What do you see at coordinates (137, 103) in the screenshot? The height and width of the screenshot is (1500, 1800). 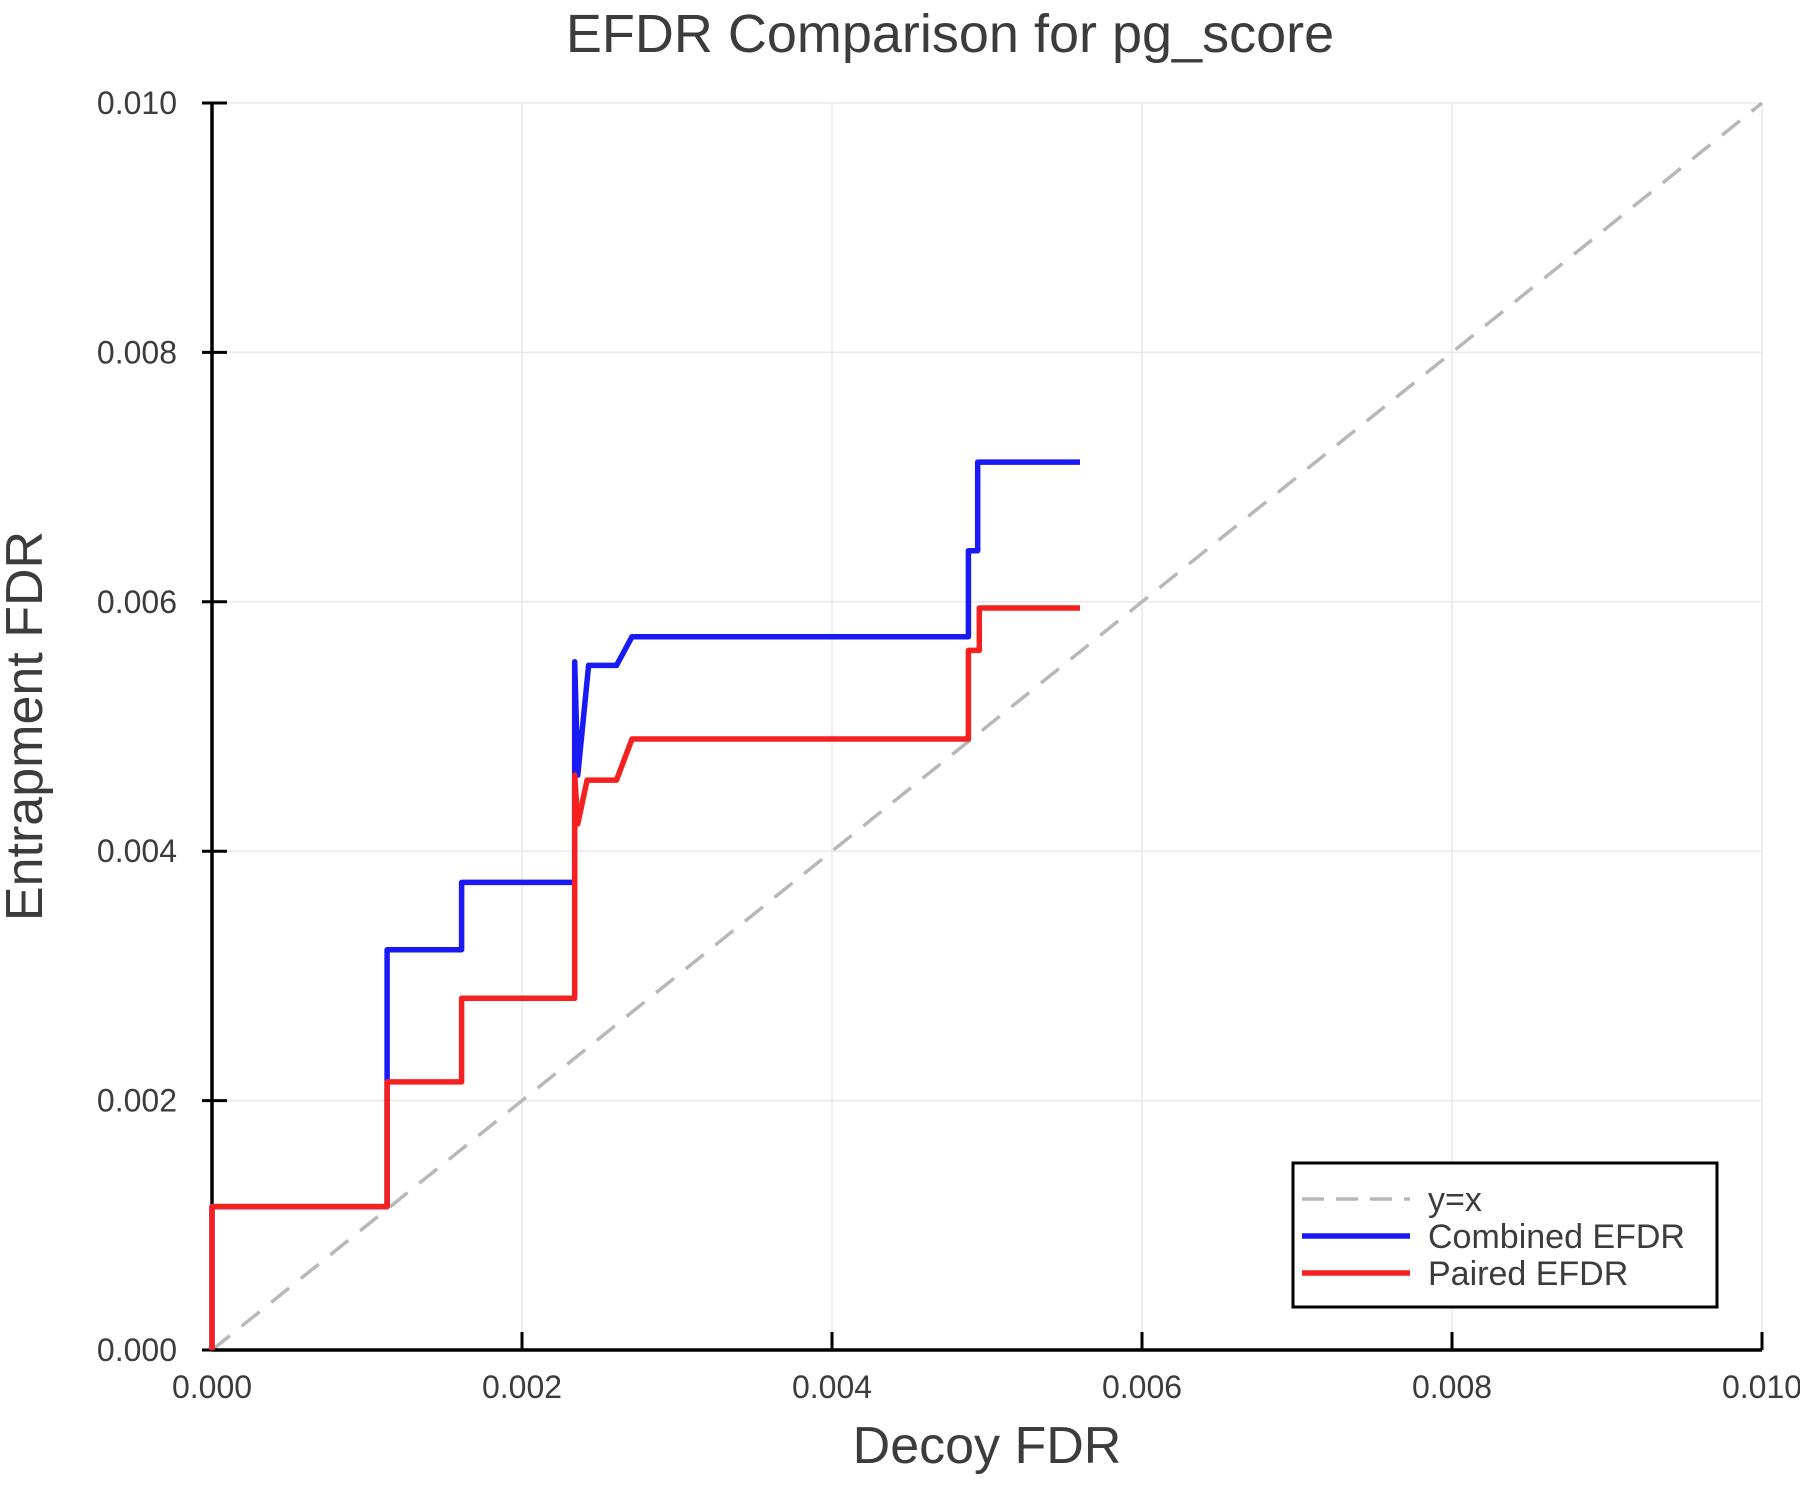 I see `y-tick-label: 0.010` at bounding box center [137, 103].